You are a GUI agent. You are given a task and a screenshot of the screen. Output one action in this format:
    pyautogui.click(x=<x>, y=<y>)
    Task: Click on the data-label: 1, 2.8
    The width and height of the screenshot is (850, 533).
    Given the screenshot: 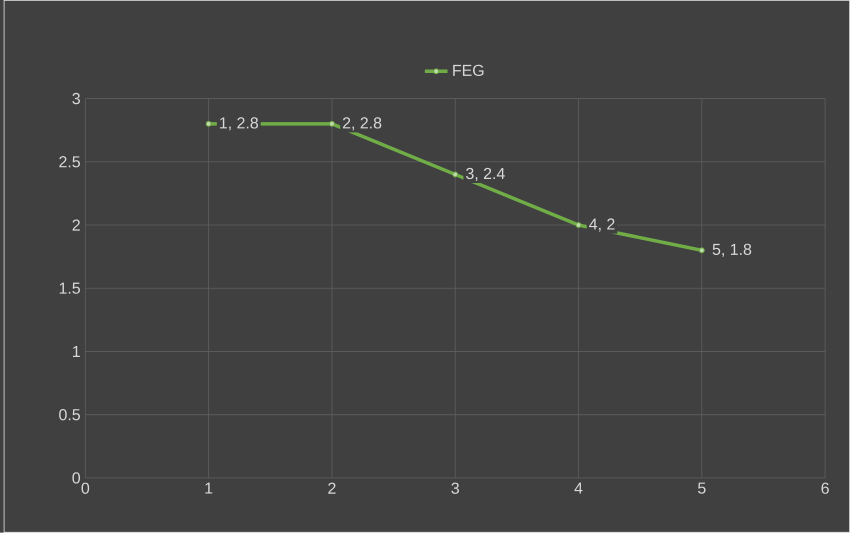 What is the action you would take?
    pyautogui.click(x=239, y=124)
    